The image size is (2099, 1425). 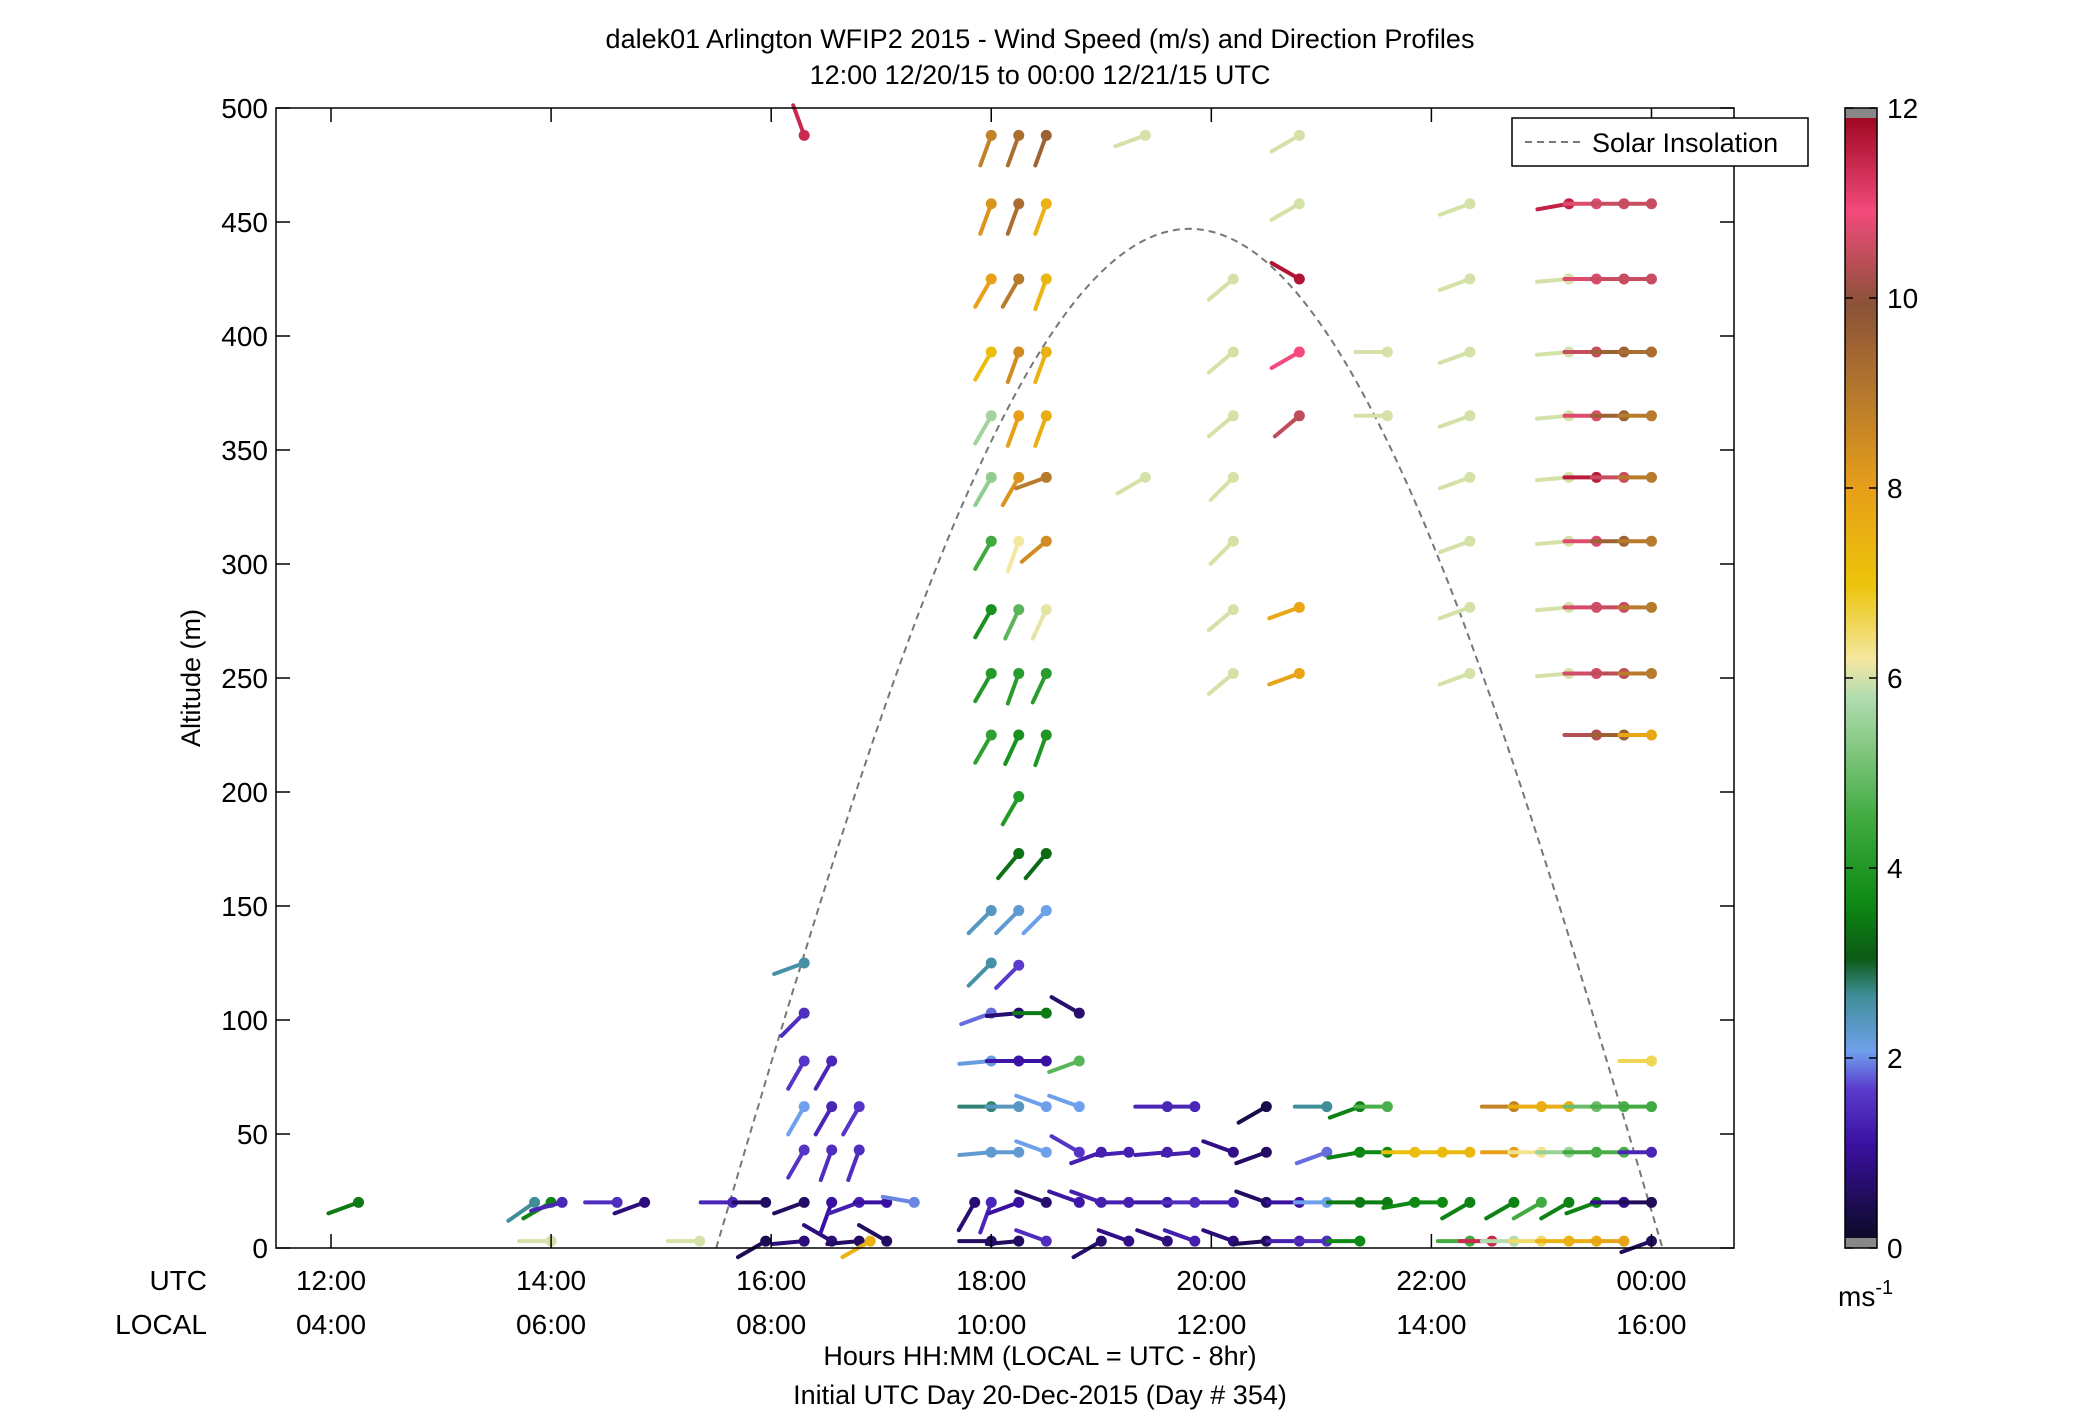 I want to click on x-axis-label-2: Initial UTC Day 20-Dec-2015 (Day # 354), so click(x=1040, y=1395).